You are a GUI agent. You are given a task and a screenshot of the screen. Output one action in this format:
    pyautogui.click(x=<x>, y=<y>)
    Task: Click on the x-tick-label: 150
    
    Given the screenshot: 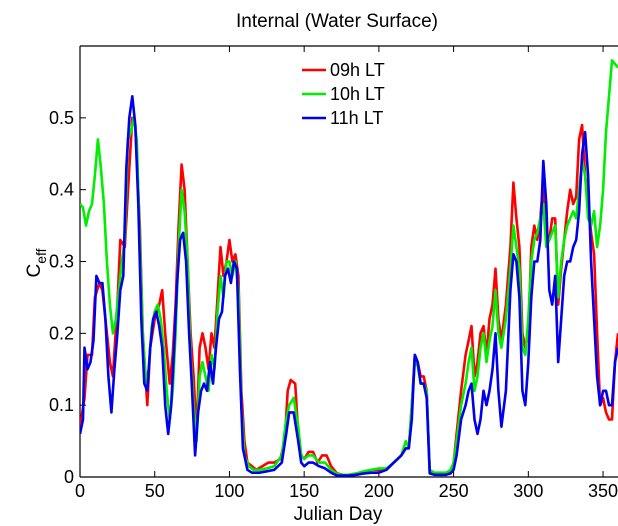 What is the action you would take?
    pyautogui.click(x=304, y=491)
    